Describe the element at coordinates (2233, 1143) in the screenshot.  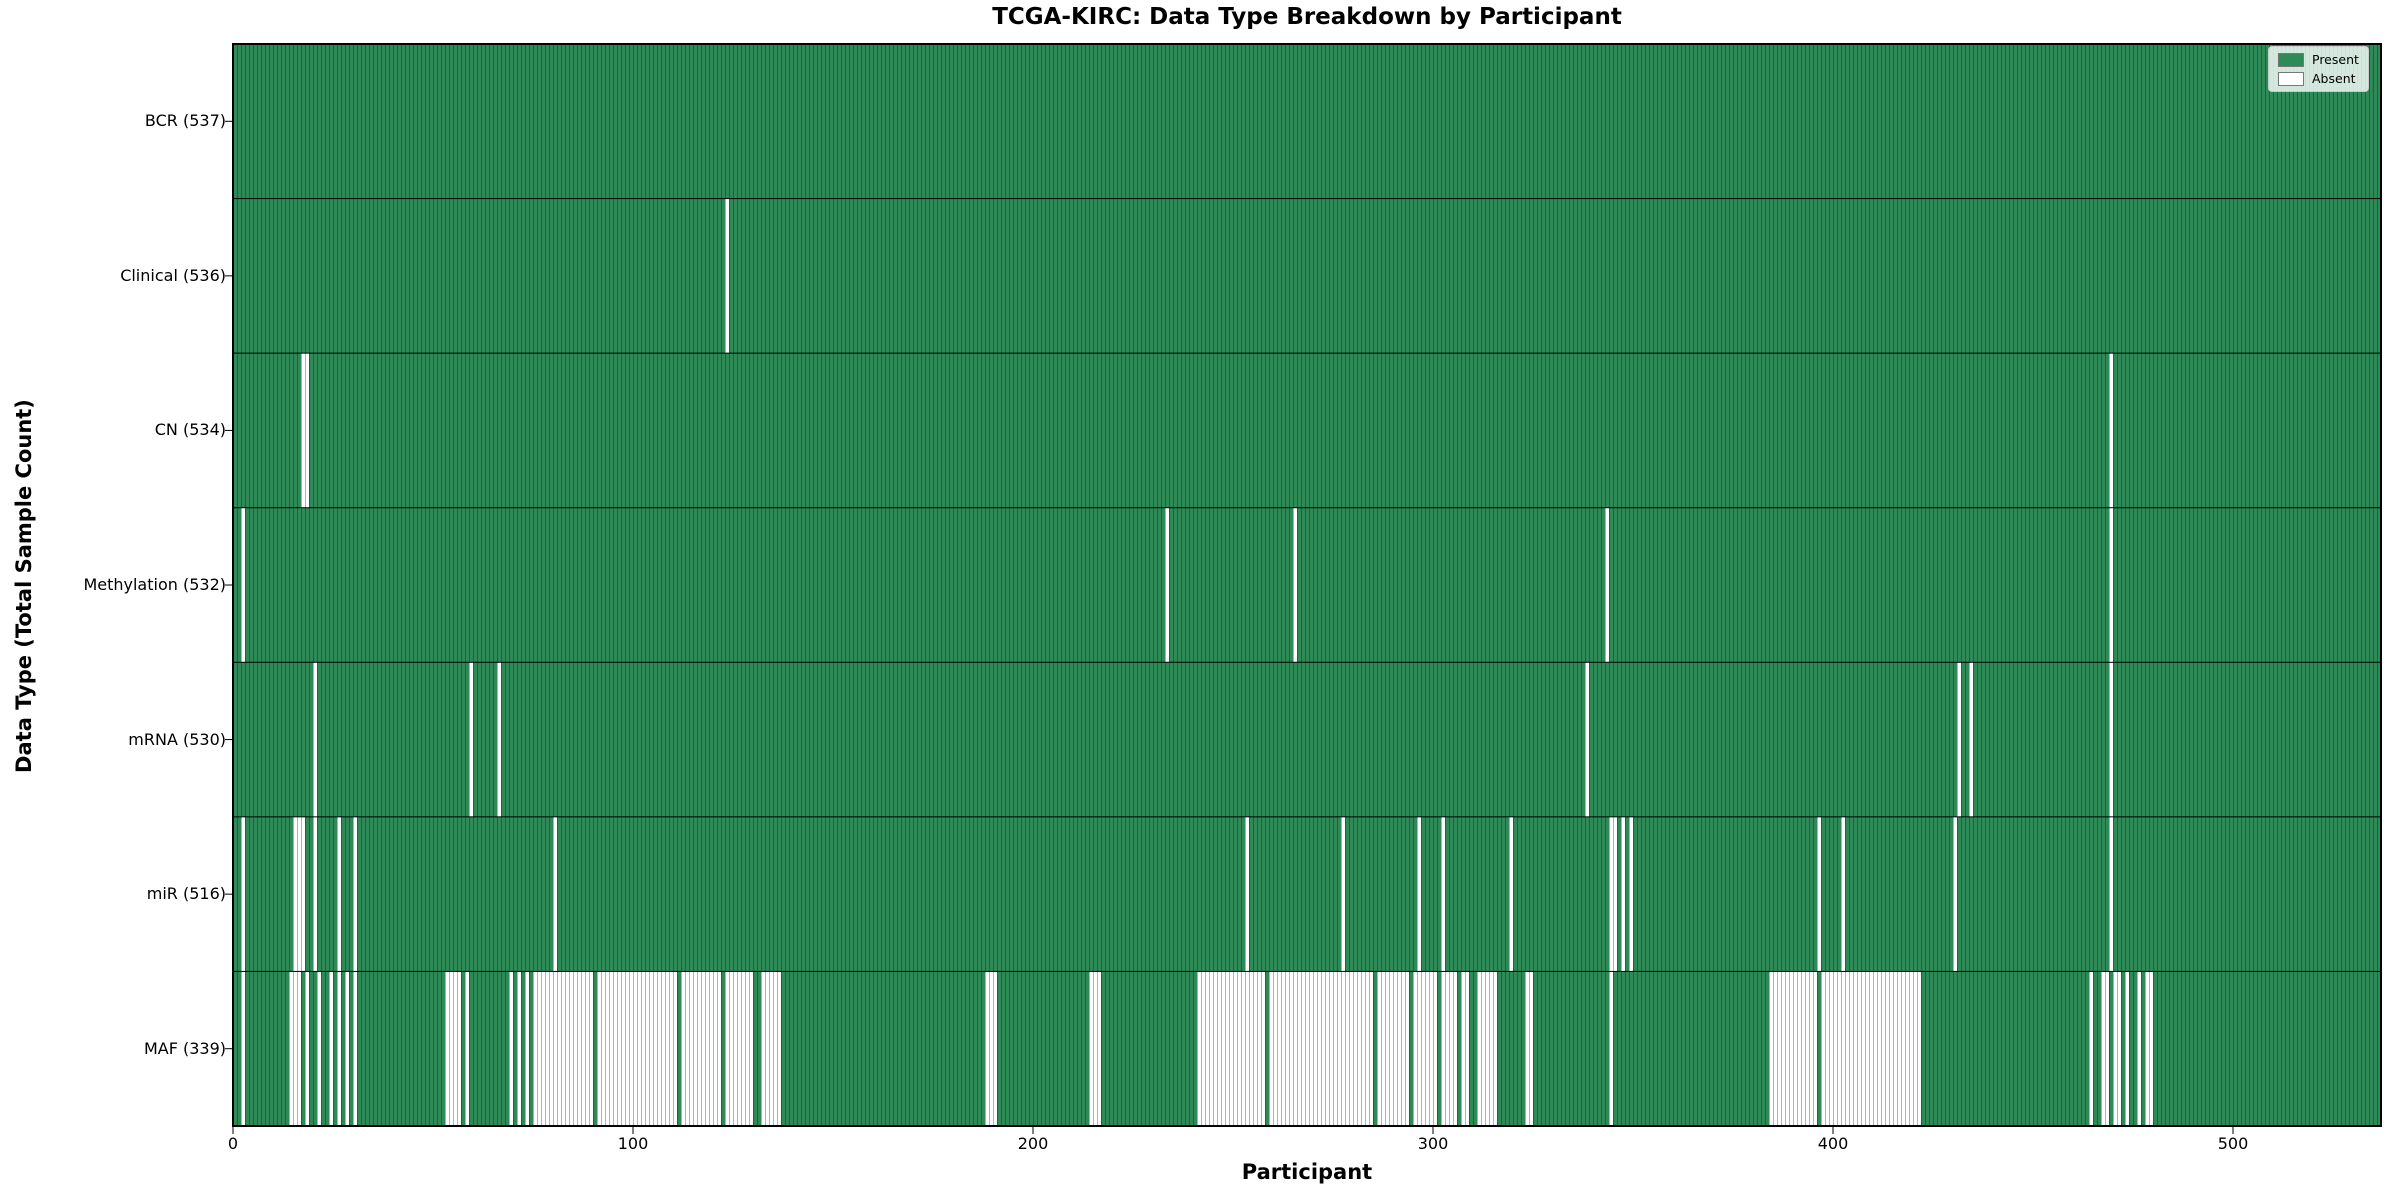
I see `x-tick-label-500: 500` at that location.